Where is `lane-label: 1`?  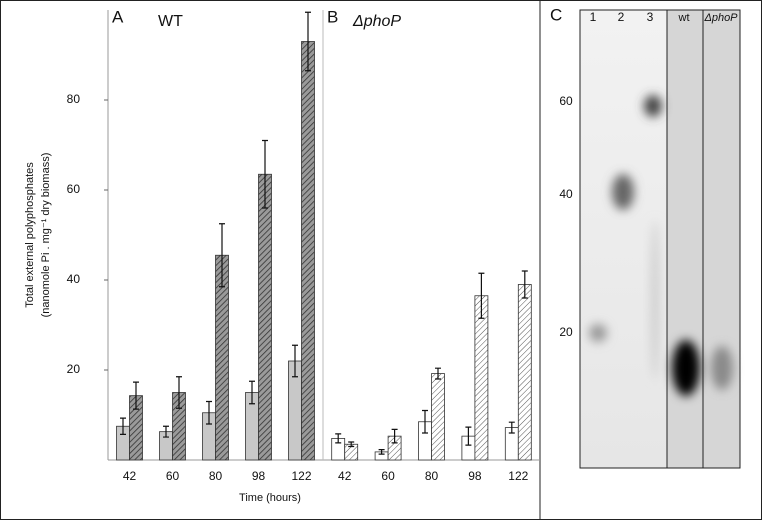
lane-label: 1 is located at coordinates (593, 17).